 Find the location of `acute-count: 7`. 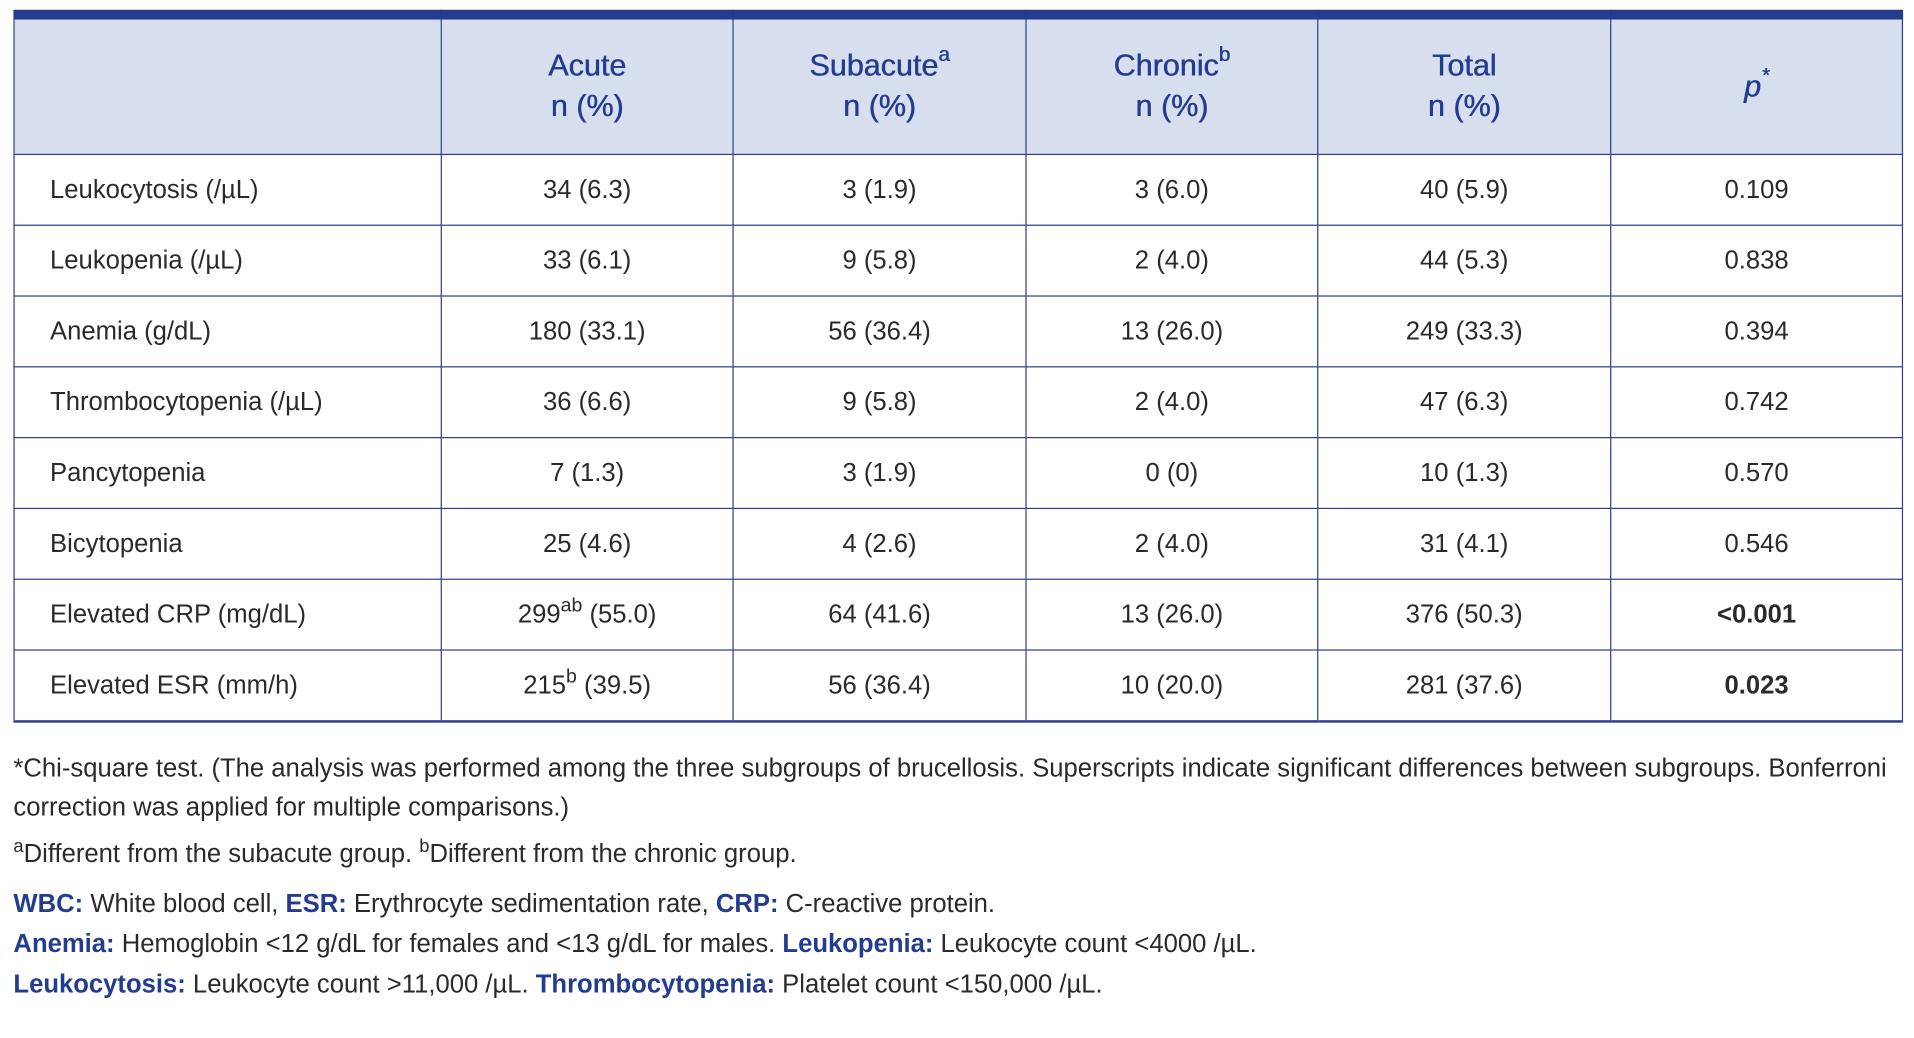

acute-count: 7 is located at coordinates (557, 472).